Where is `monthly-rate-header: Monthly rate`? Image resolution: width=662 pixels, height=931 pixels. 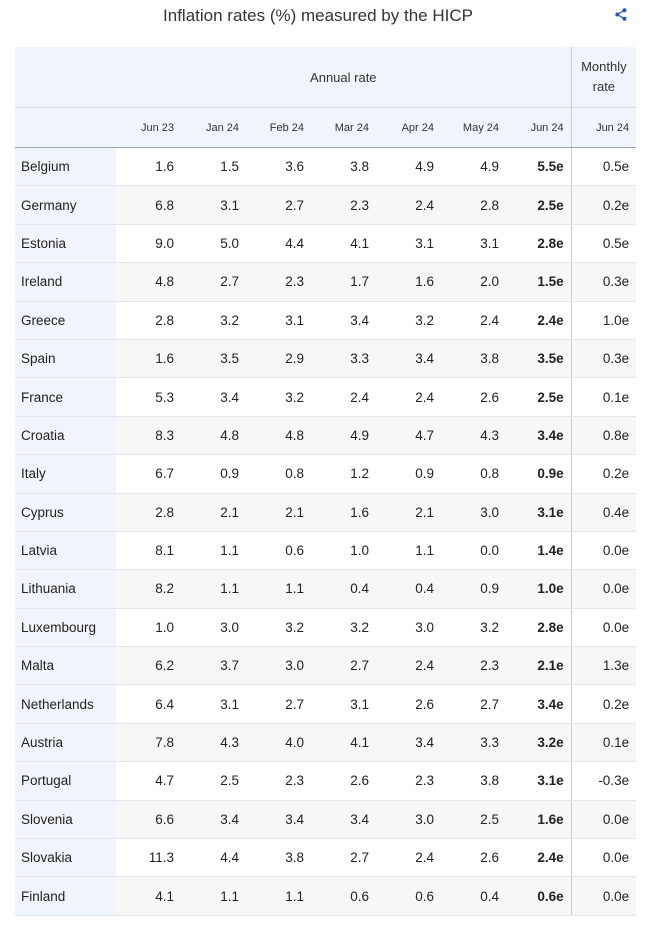 monthly-rate-header: Monthly rate is located at coordinates (603, 77).